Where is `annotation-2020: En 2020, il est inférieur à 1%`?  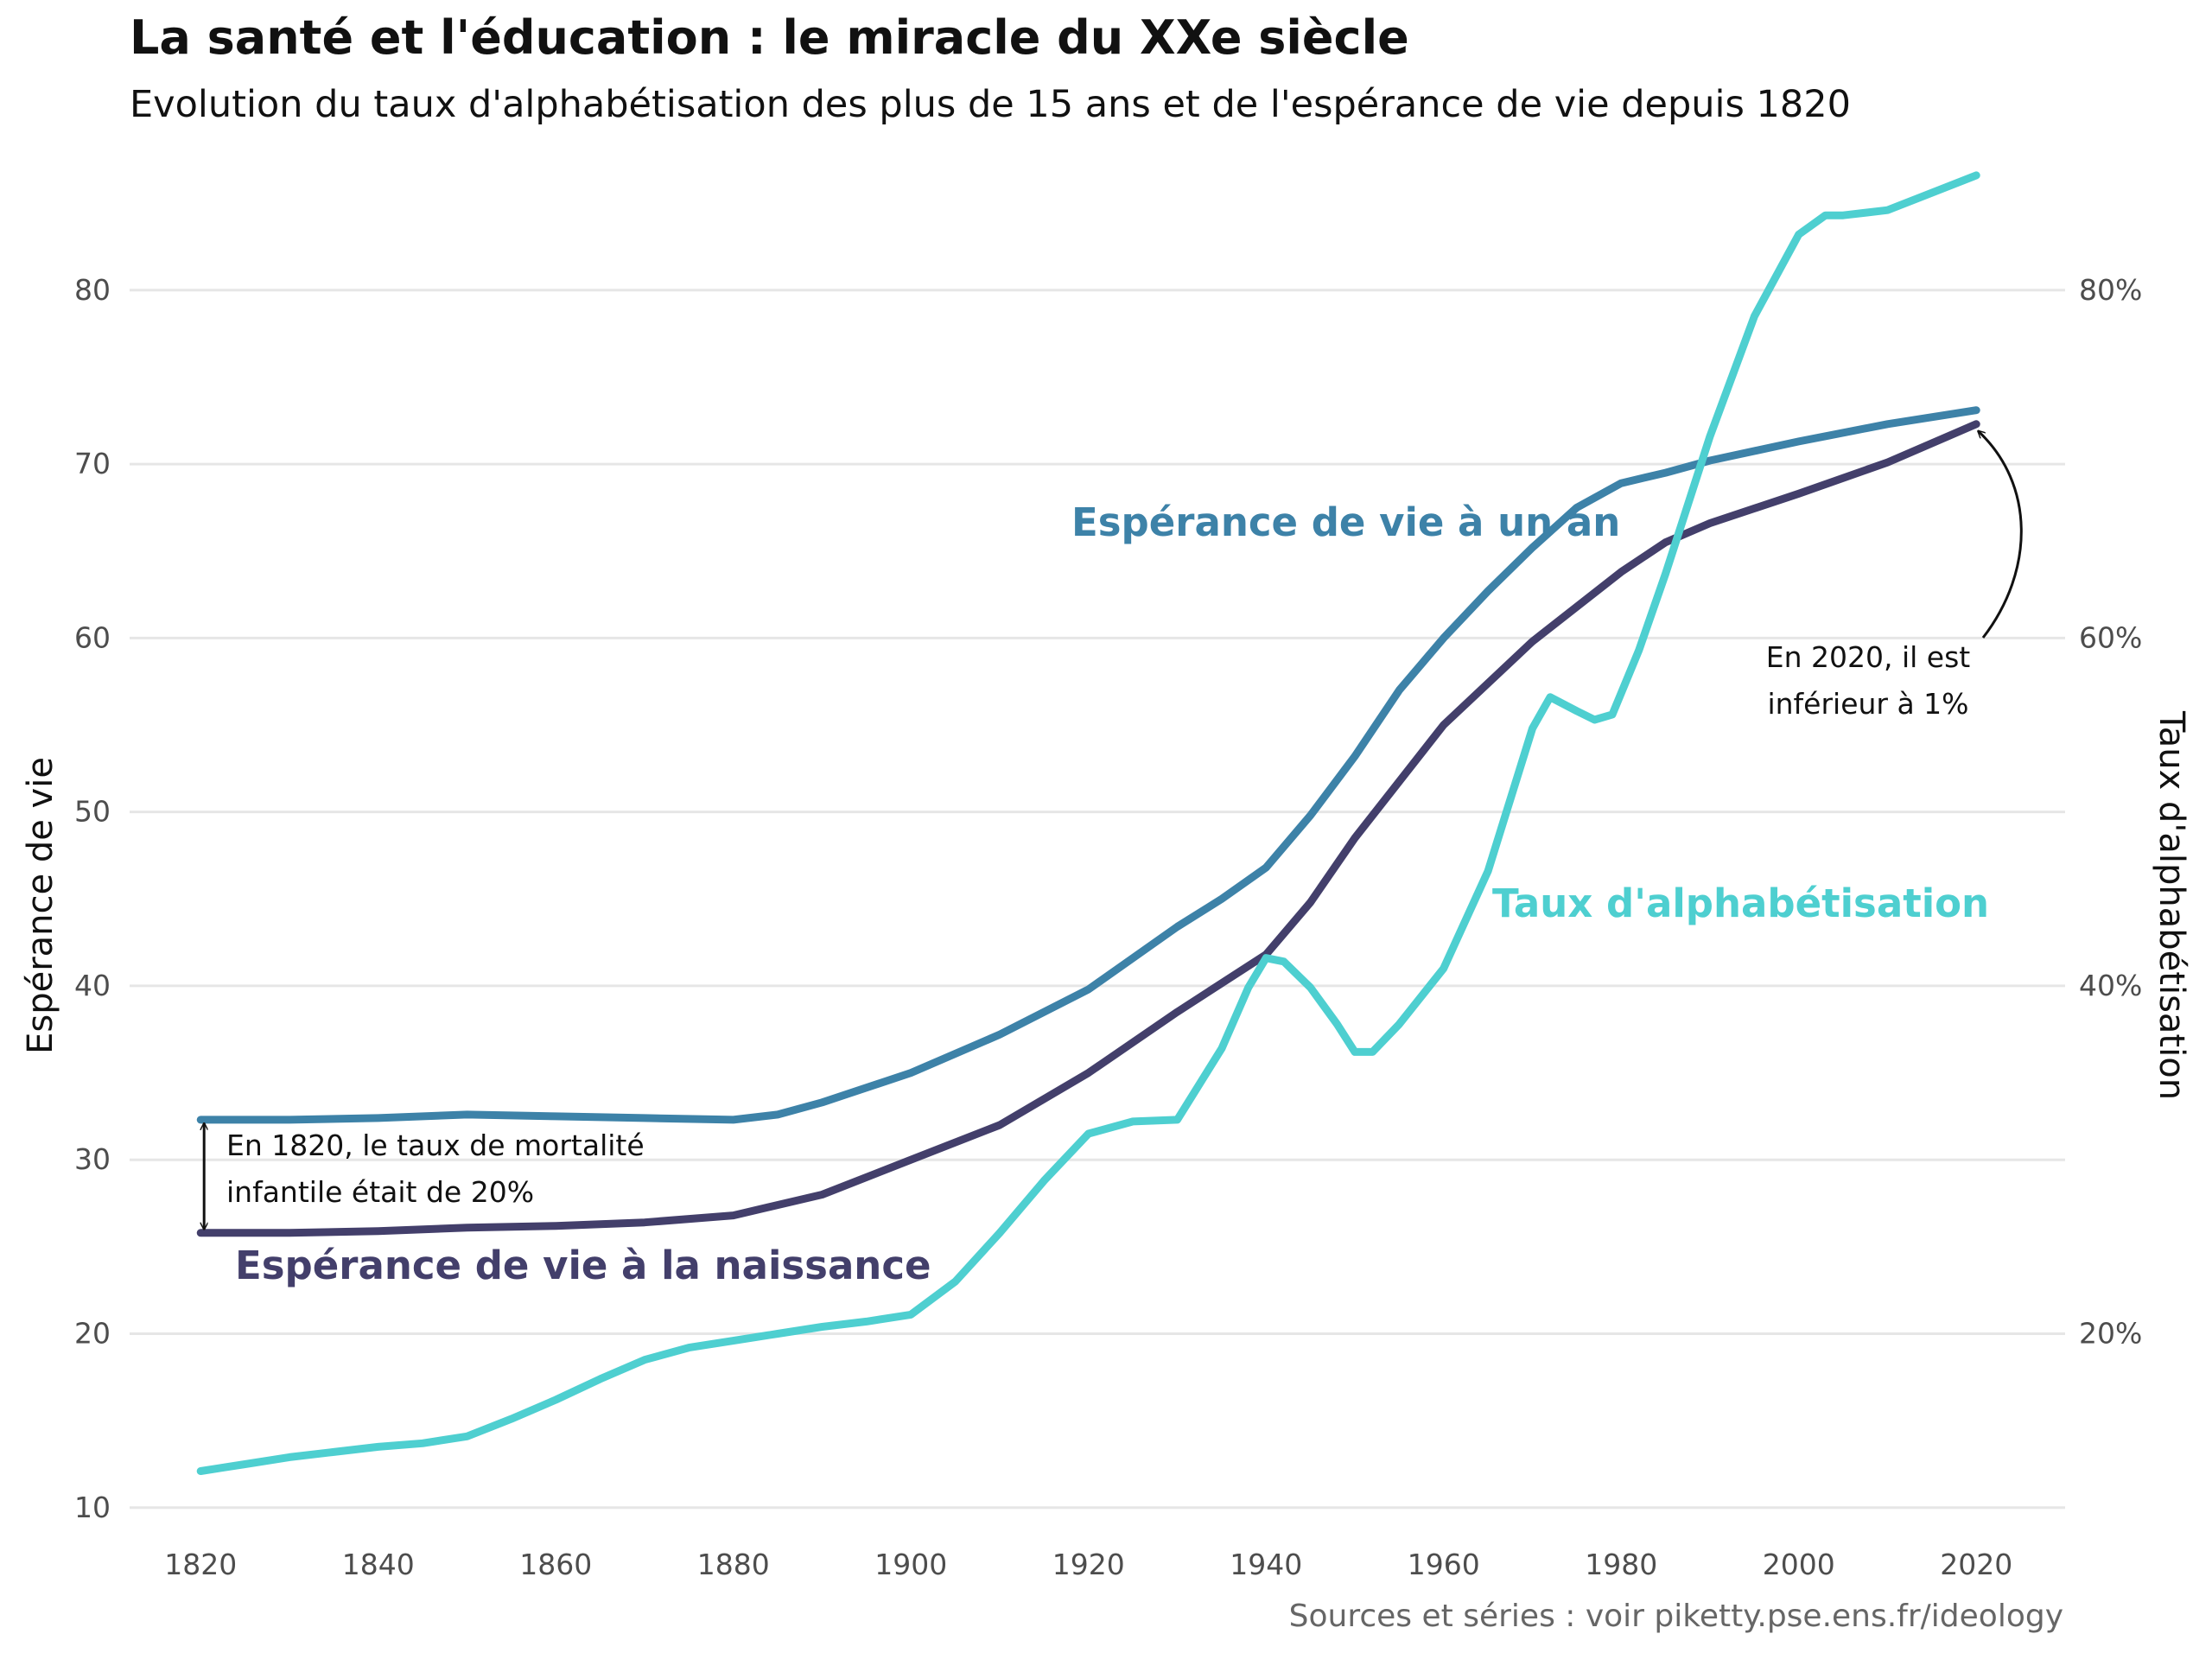
annotation-2020: En 2020, il est inférieur à 1% is located at coordinates (1894, 576).